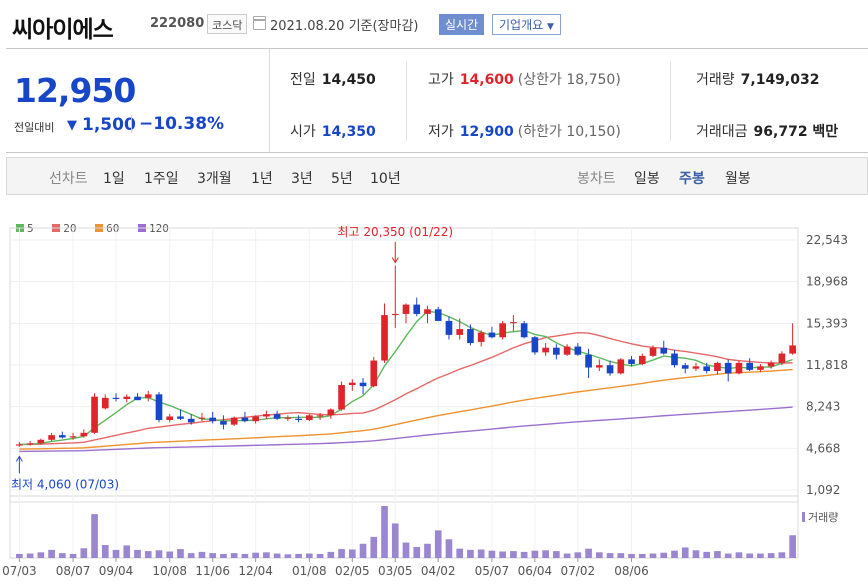 The width and height of the screenshot is (868, 588). What do you see at coordinates (596, 179) in the screenshot?
I see `candle-chart-label: 봉차트` at bounding box center [596, 179].